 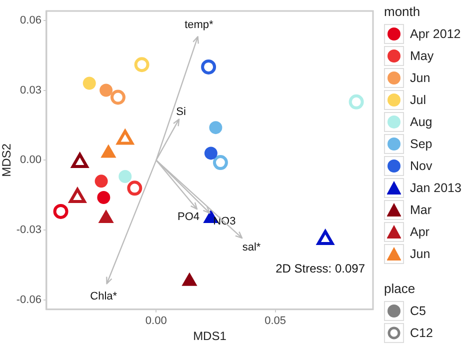 What do you see at coordinates (421, 166) in the screenshot?
I see `legend-label: Nov` at bounding box center [421, 166].